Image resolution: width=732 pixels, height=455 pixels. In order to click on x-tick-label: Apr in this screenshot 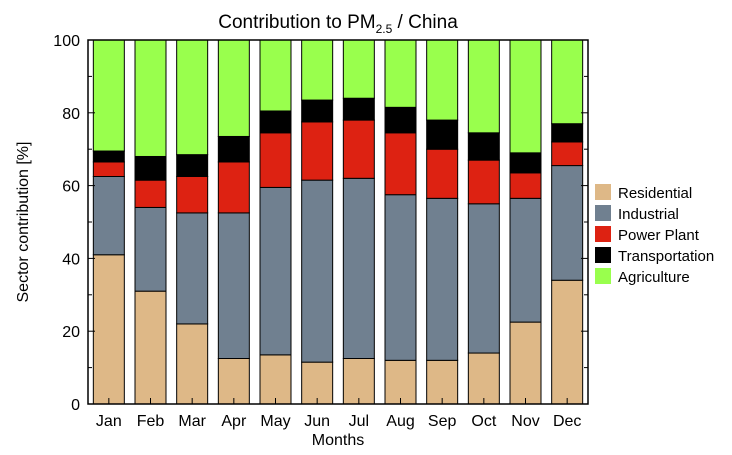, I will do `click(234, 421)`.